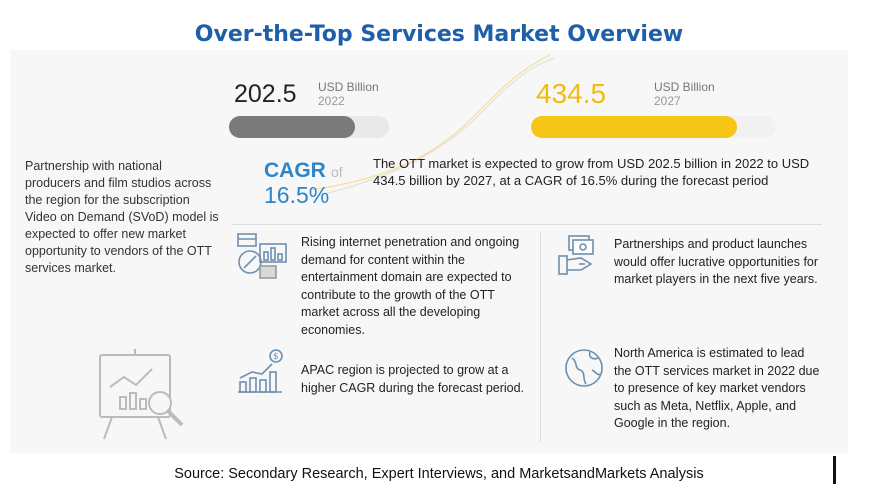 The image size is (878, 488). What do you see at coordinates (297, 195) in the screenshot?
I see `cagr-value: 16.5%` at bounding box center [297, 195].